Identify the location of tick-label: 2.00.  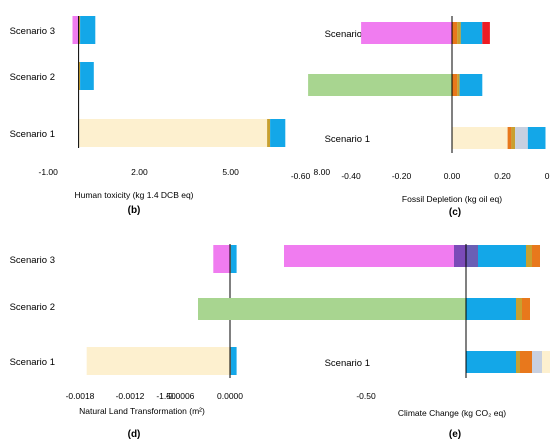
(139, 172).